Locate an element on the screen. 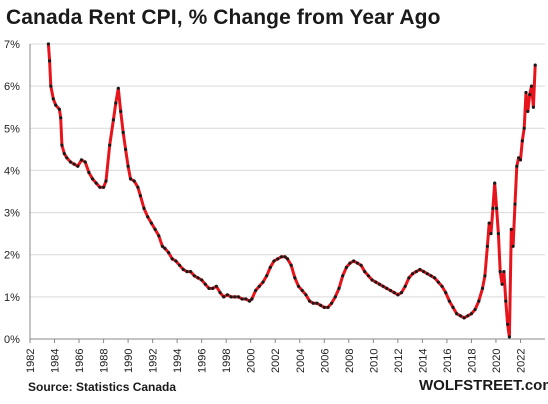 The height and width of the screenshot is (404, 548). x-tick-label: 2018 is located at coordinates (472, 361).